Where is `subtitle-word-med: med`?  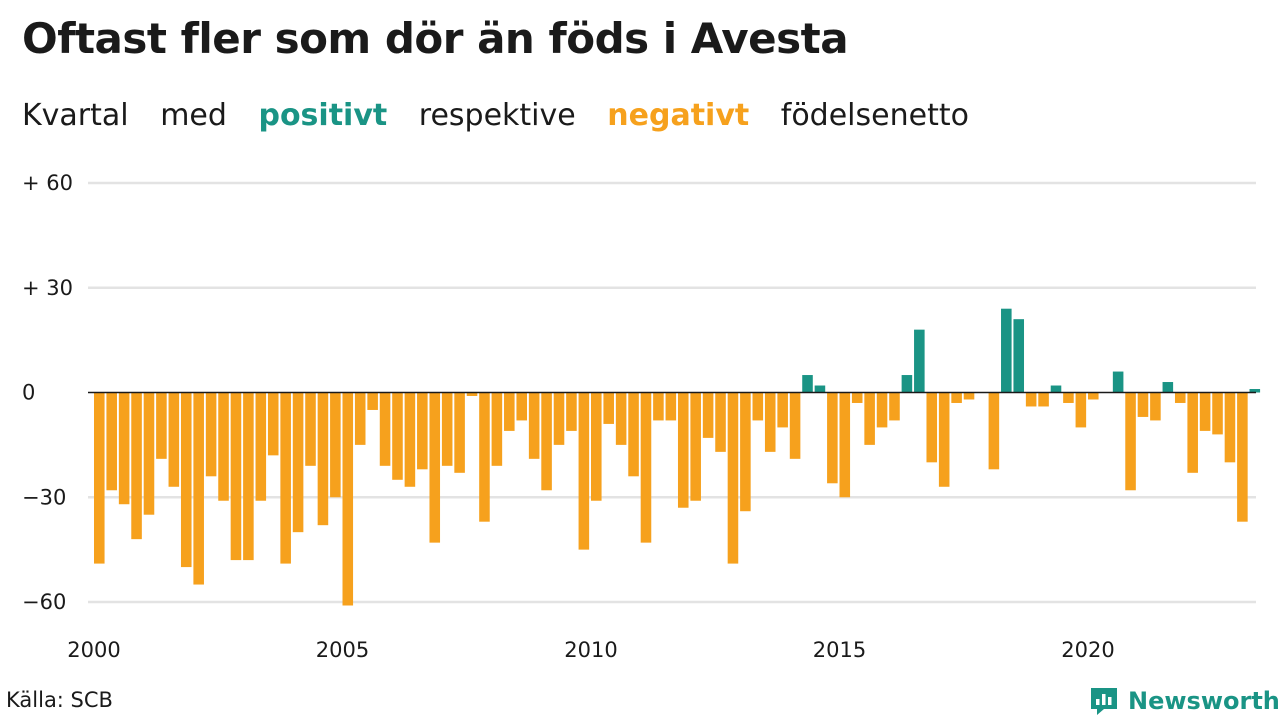 subtitle-word-med: med is located at coordinates (193, 115).